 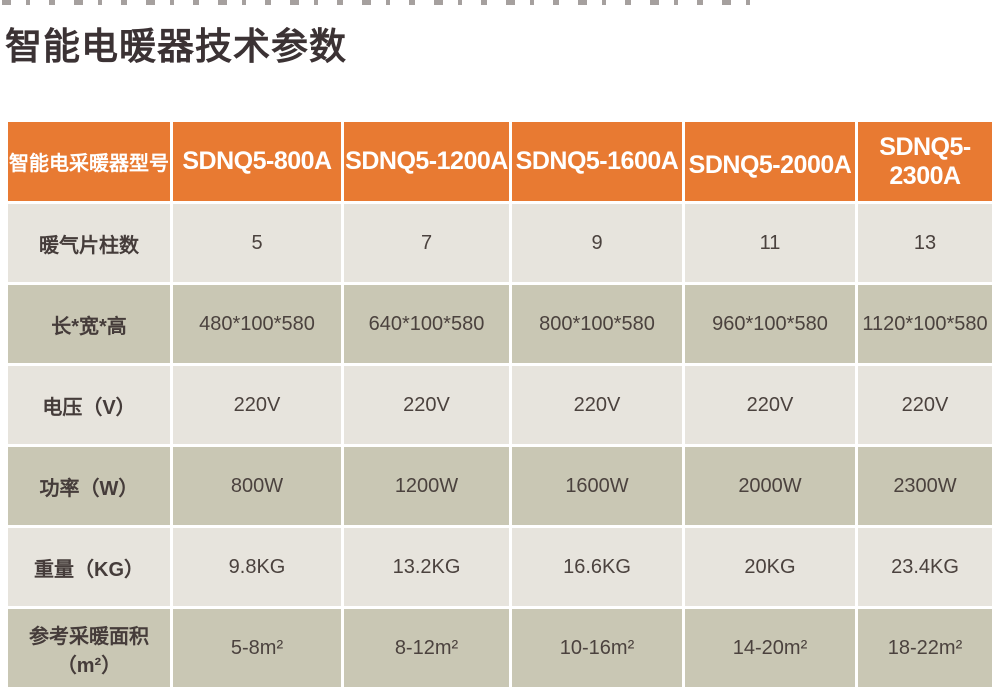 I want to click on value-cell: 20KG, so click(x=770, y=567).